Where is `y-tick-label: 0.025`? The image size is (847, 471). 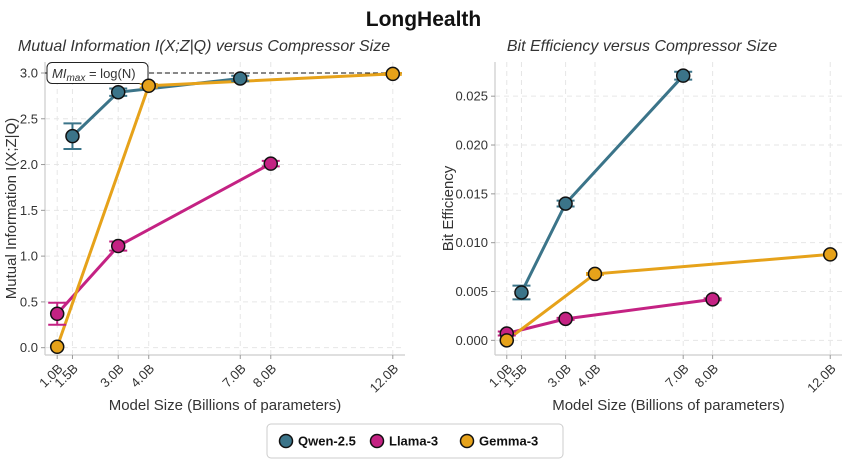 y-tick-label: 0.025 is located at coordinates (471, 96).